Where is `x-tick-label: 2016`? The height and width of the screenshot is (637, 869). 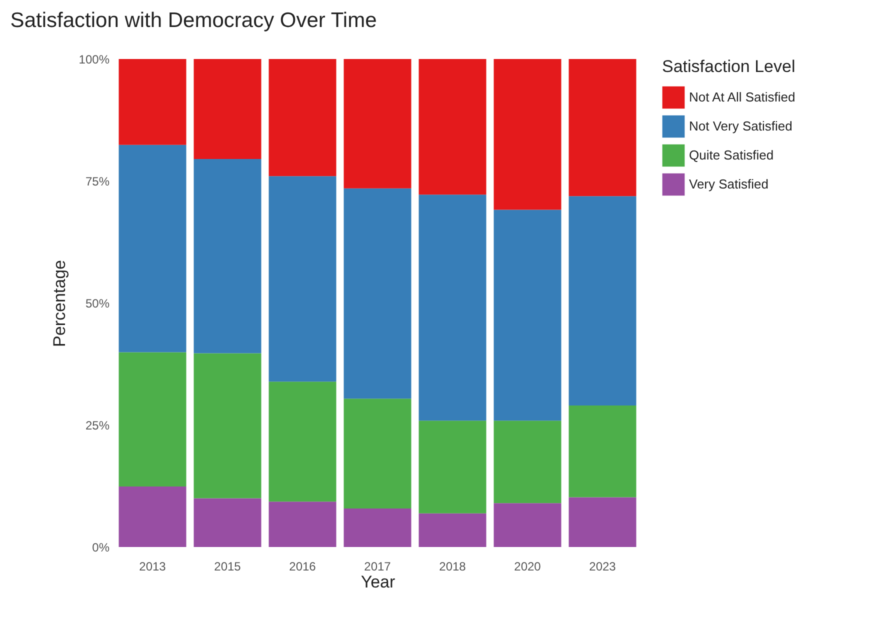
x-tick-label: 2016 is located at coordinates (302, 567).